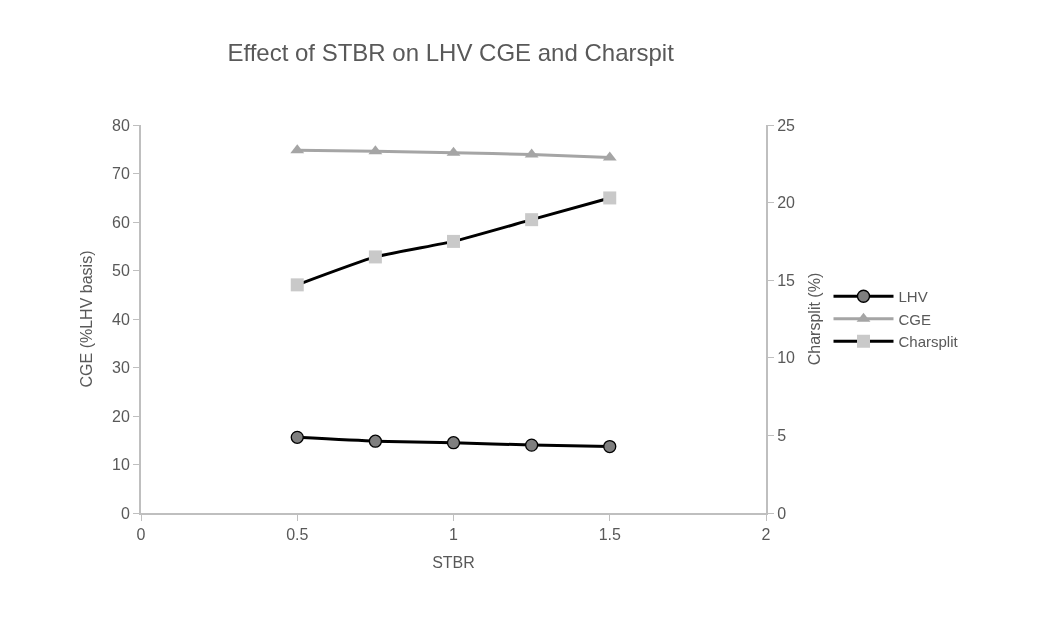  What do you see at coordinates (121, 125) in the screenshot?
I see `y-tick-label: 80` at bounding box center [121, 125].